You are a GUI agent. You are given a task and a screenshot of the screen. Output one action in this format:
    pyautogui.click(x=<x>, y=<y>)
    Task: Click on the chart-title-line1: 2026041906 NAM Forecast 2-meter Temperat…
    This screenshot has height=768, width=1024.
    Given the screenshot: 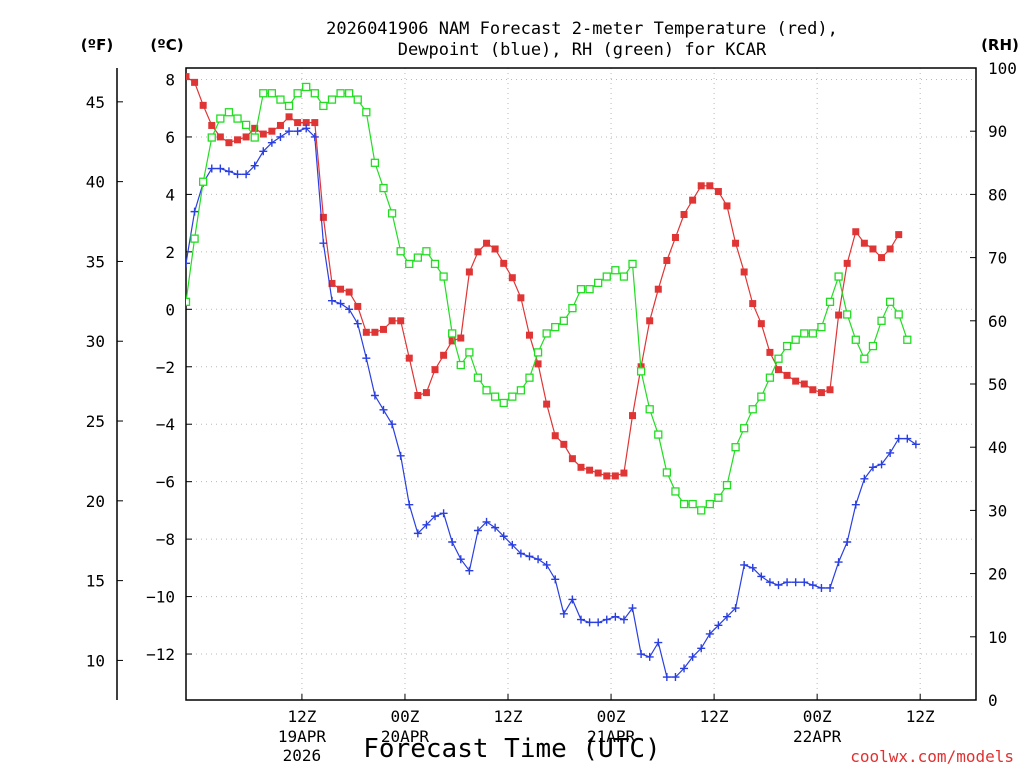 What is the action you would take?
    pyautogui.click(x=582, y=29)
    